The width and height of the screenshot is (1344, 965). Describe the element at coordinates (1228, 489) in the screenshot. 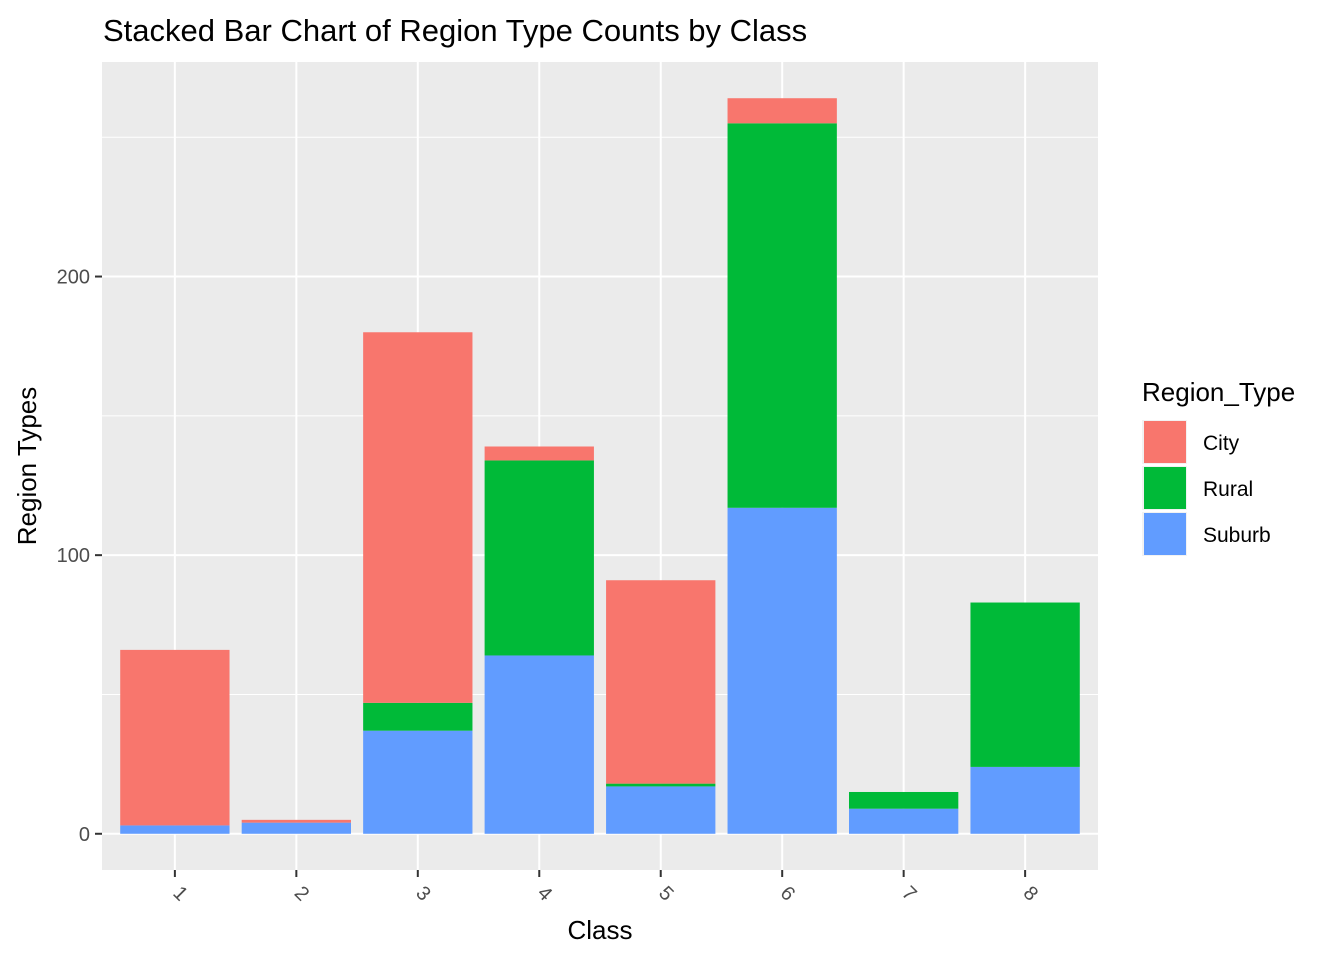

I see `legend-label-rural: Rural` at that location.